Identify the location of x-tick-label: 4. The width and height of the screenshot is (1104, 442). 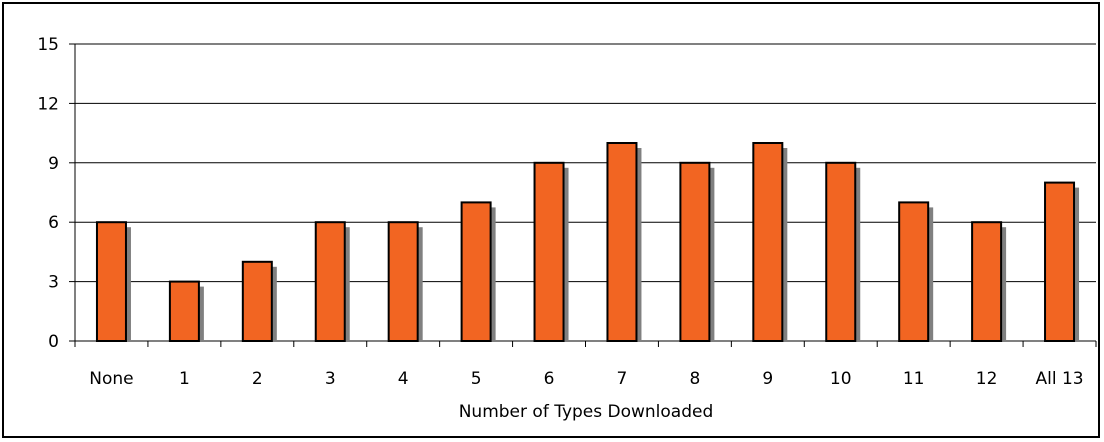
(403, 379).